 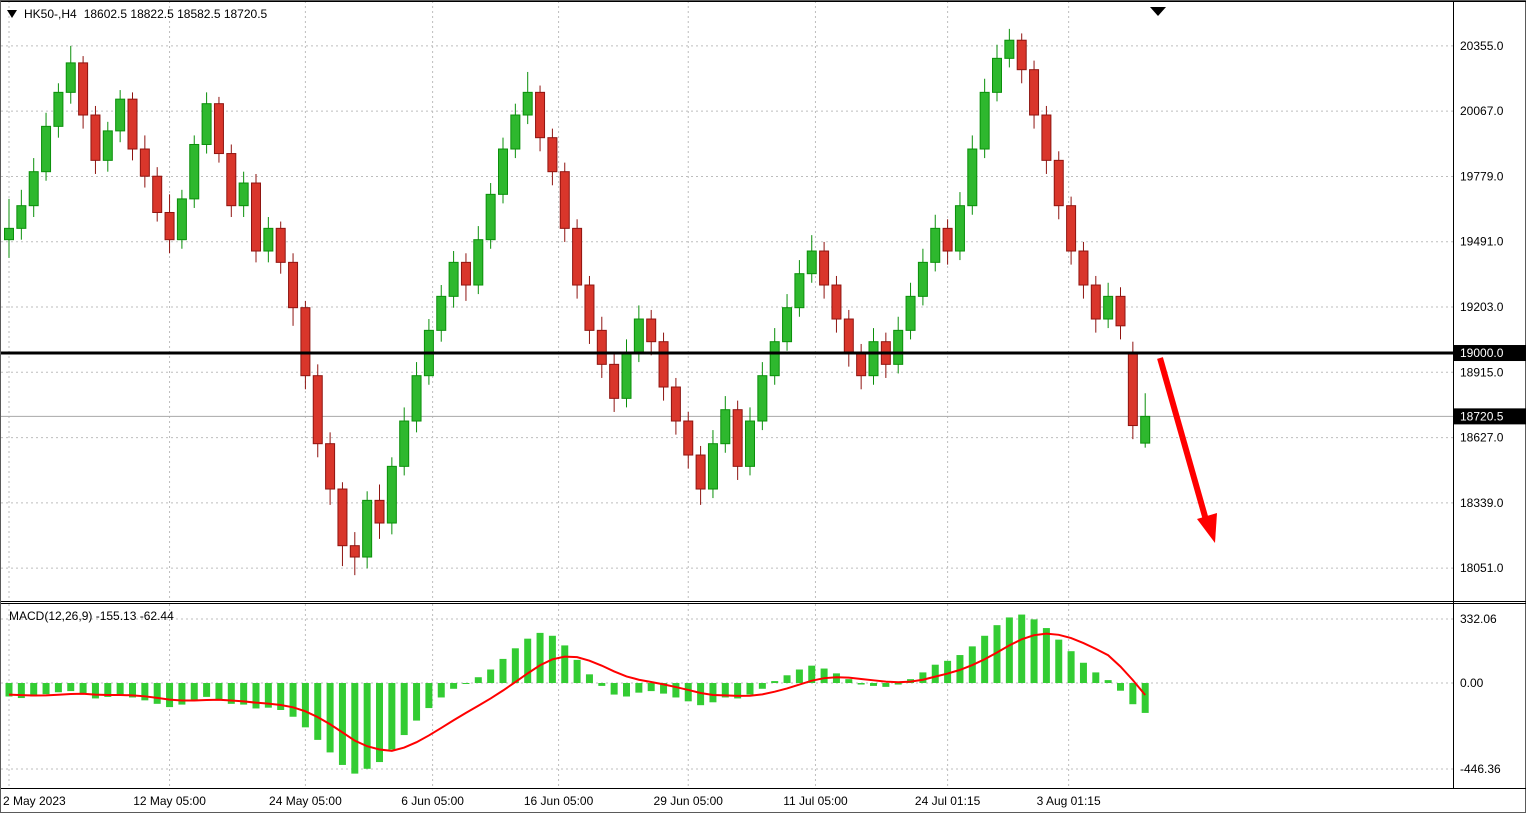 What do you see at coordinates (1482, 353) in the screenshot?
I see `level-price-label: 19000.0` at bounding box center [1482, 353].